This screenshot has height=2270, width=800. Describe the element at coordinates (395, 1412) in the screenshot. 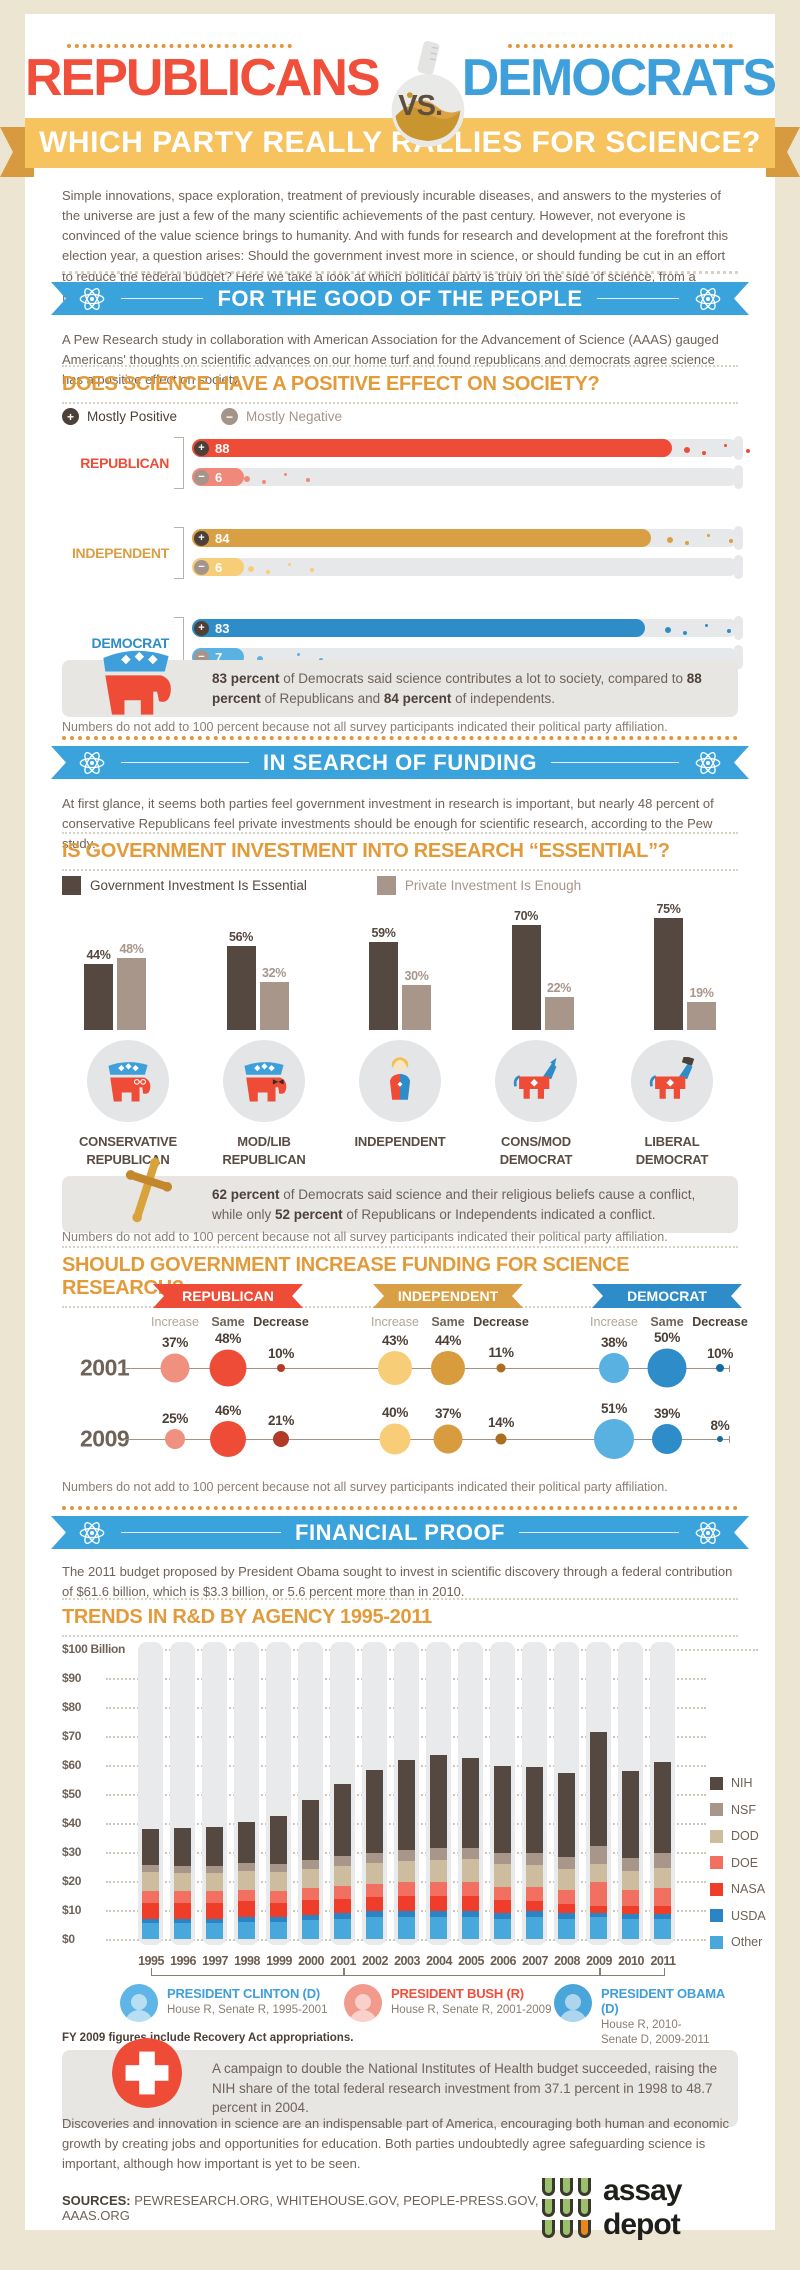

I see `bubble-value: 40%` at that location.